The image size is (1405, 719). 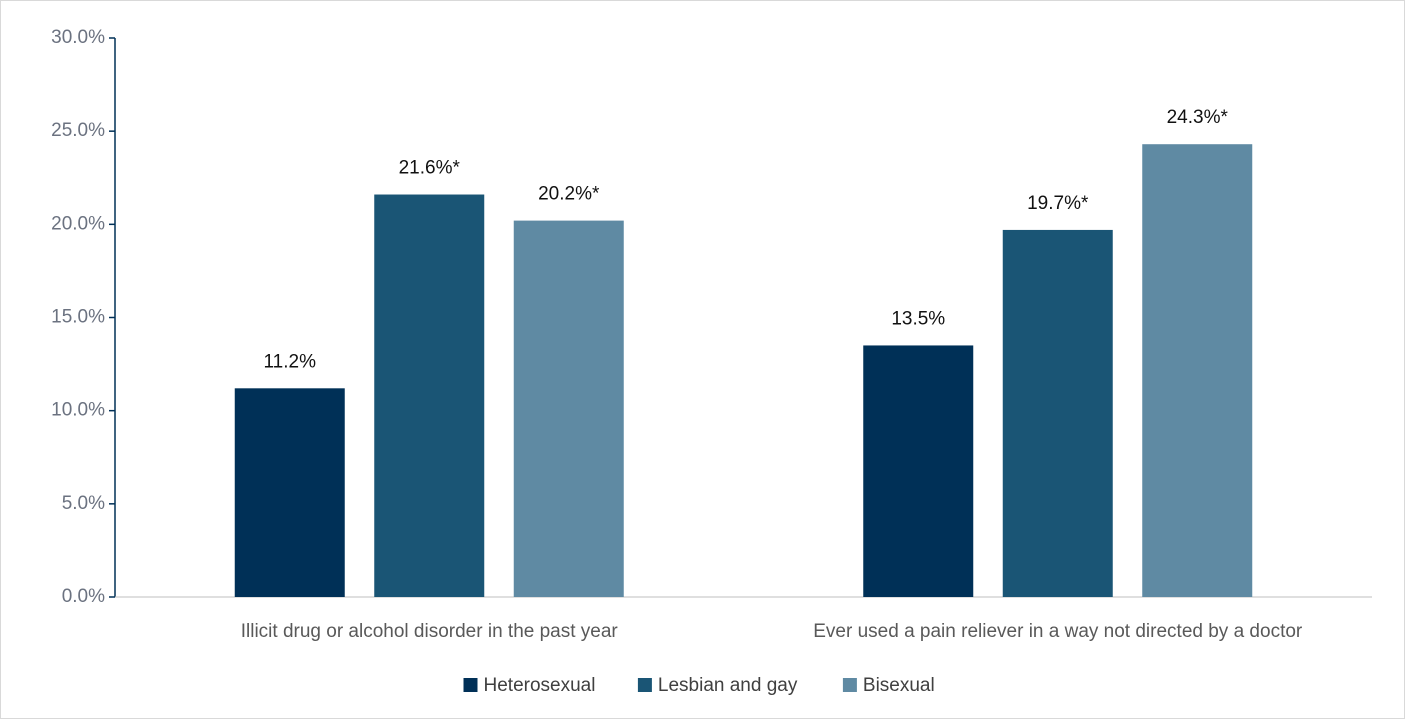 I want to click on y-tick-label: 10.0%, so click(x=78, y=410).